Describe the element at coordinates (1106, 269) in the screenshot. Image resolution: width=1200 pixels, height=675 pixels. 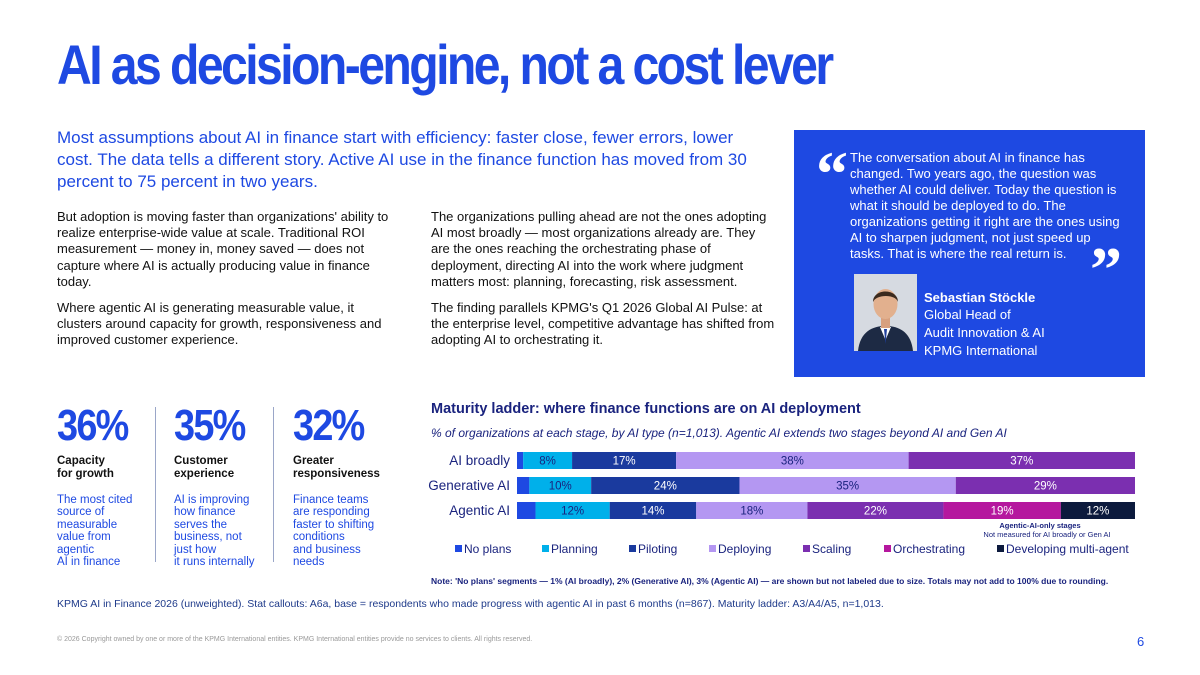
I see `close-quote-icon: ”` at that location.